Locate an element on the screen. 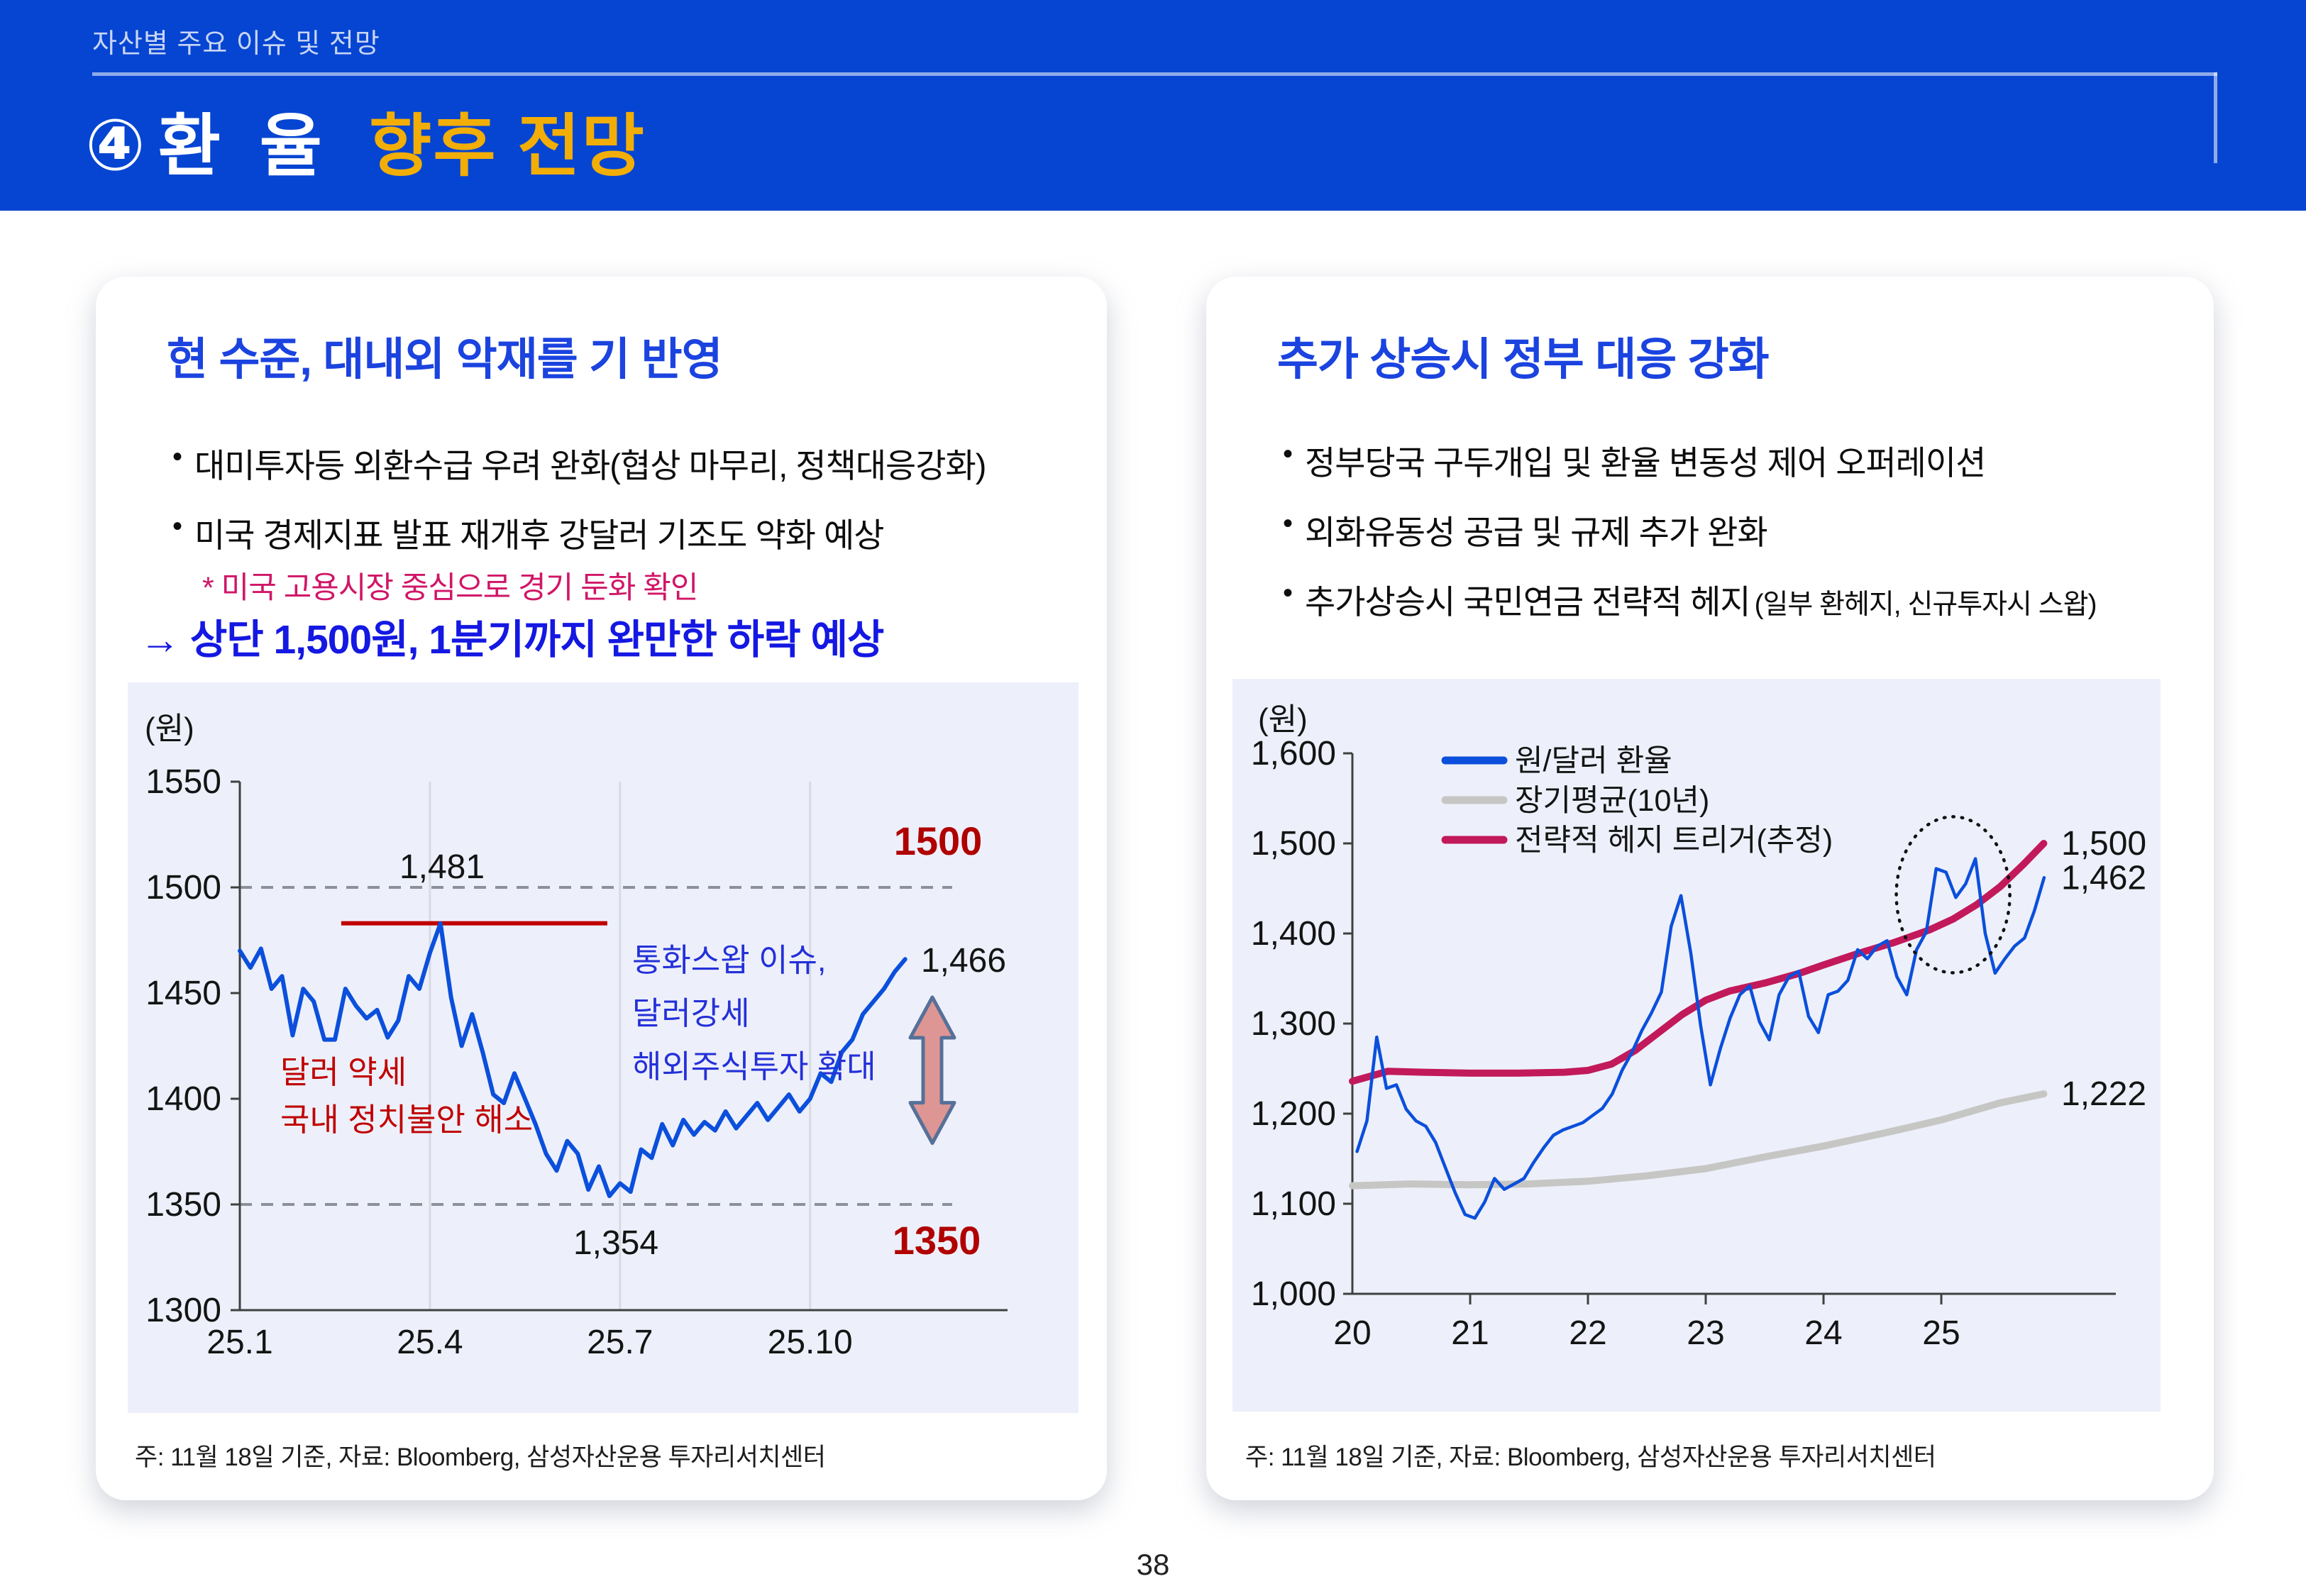 The image size is (2306, 1596). end-value-label: 1,466 is located at coordinates (963, 961).